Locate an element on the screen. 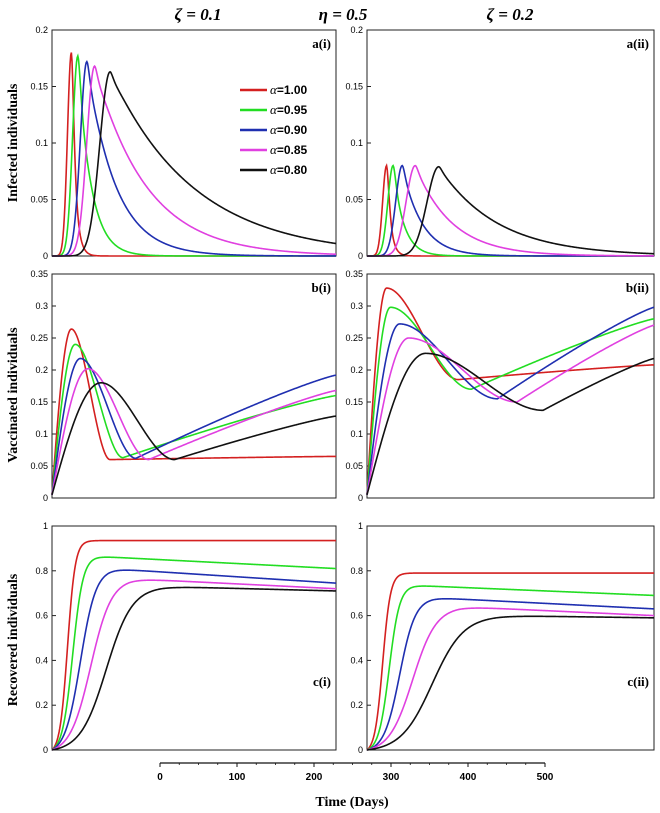  panel-label-a_ii: a(ii) is located at coordinates (638, 43).